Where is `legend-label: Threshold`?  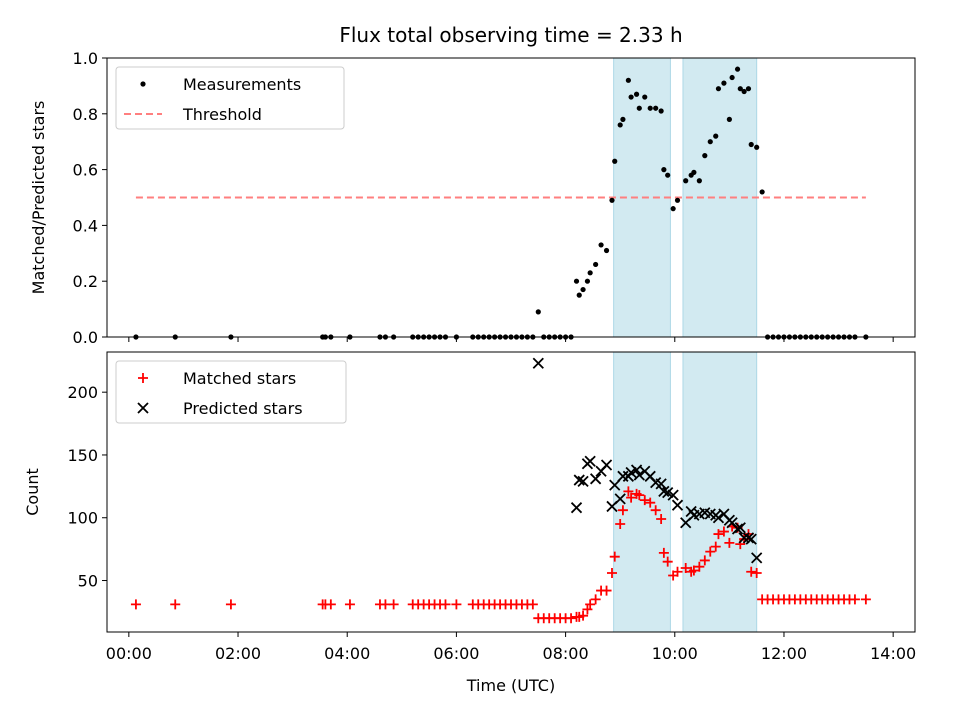
legend-label: Threshold is located at coordinates (222, 114).